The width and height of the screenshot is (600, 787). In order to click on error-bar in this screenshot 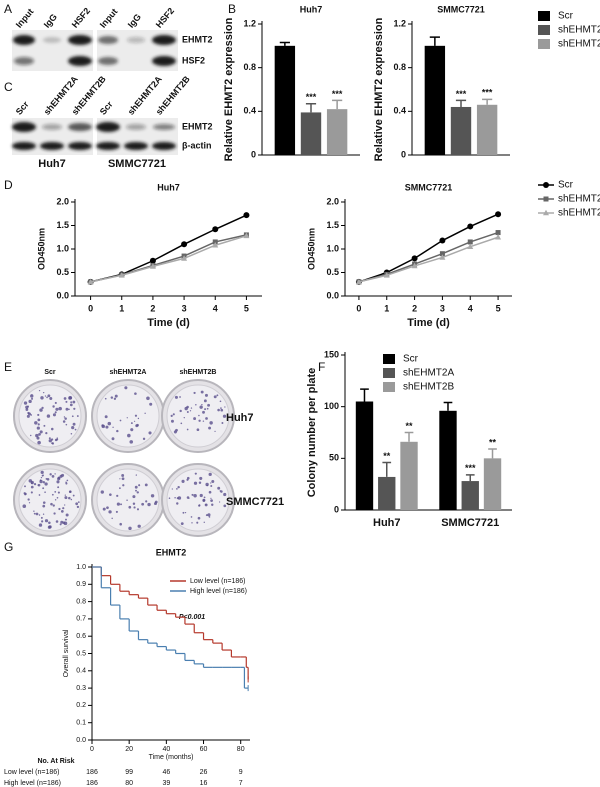, I will do `click(387, 469)`.